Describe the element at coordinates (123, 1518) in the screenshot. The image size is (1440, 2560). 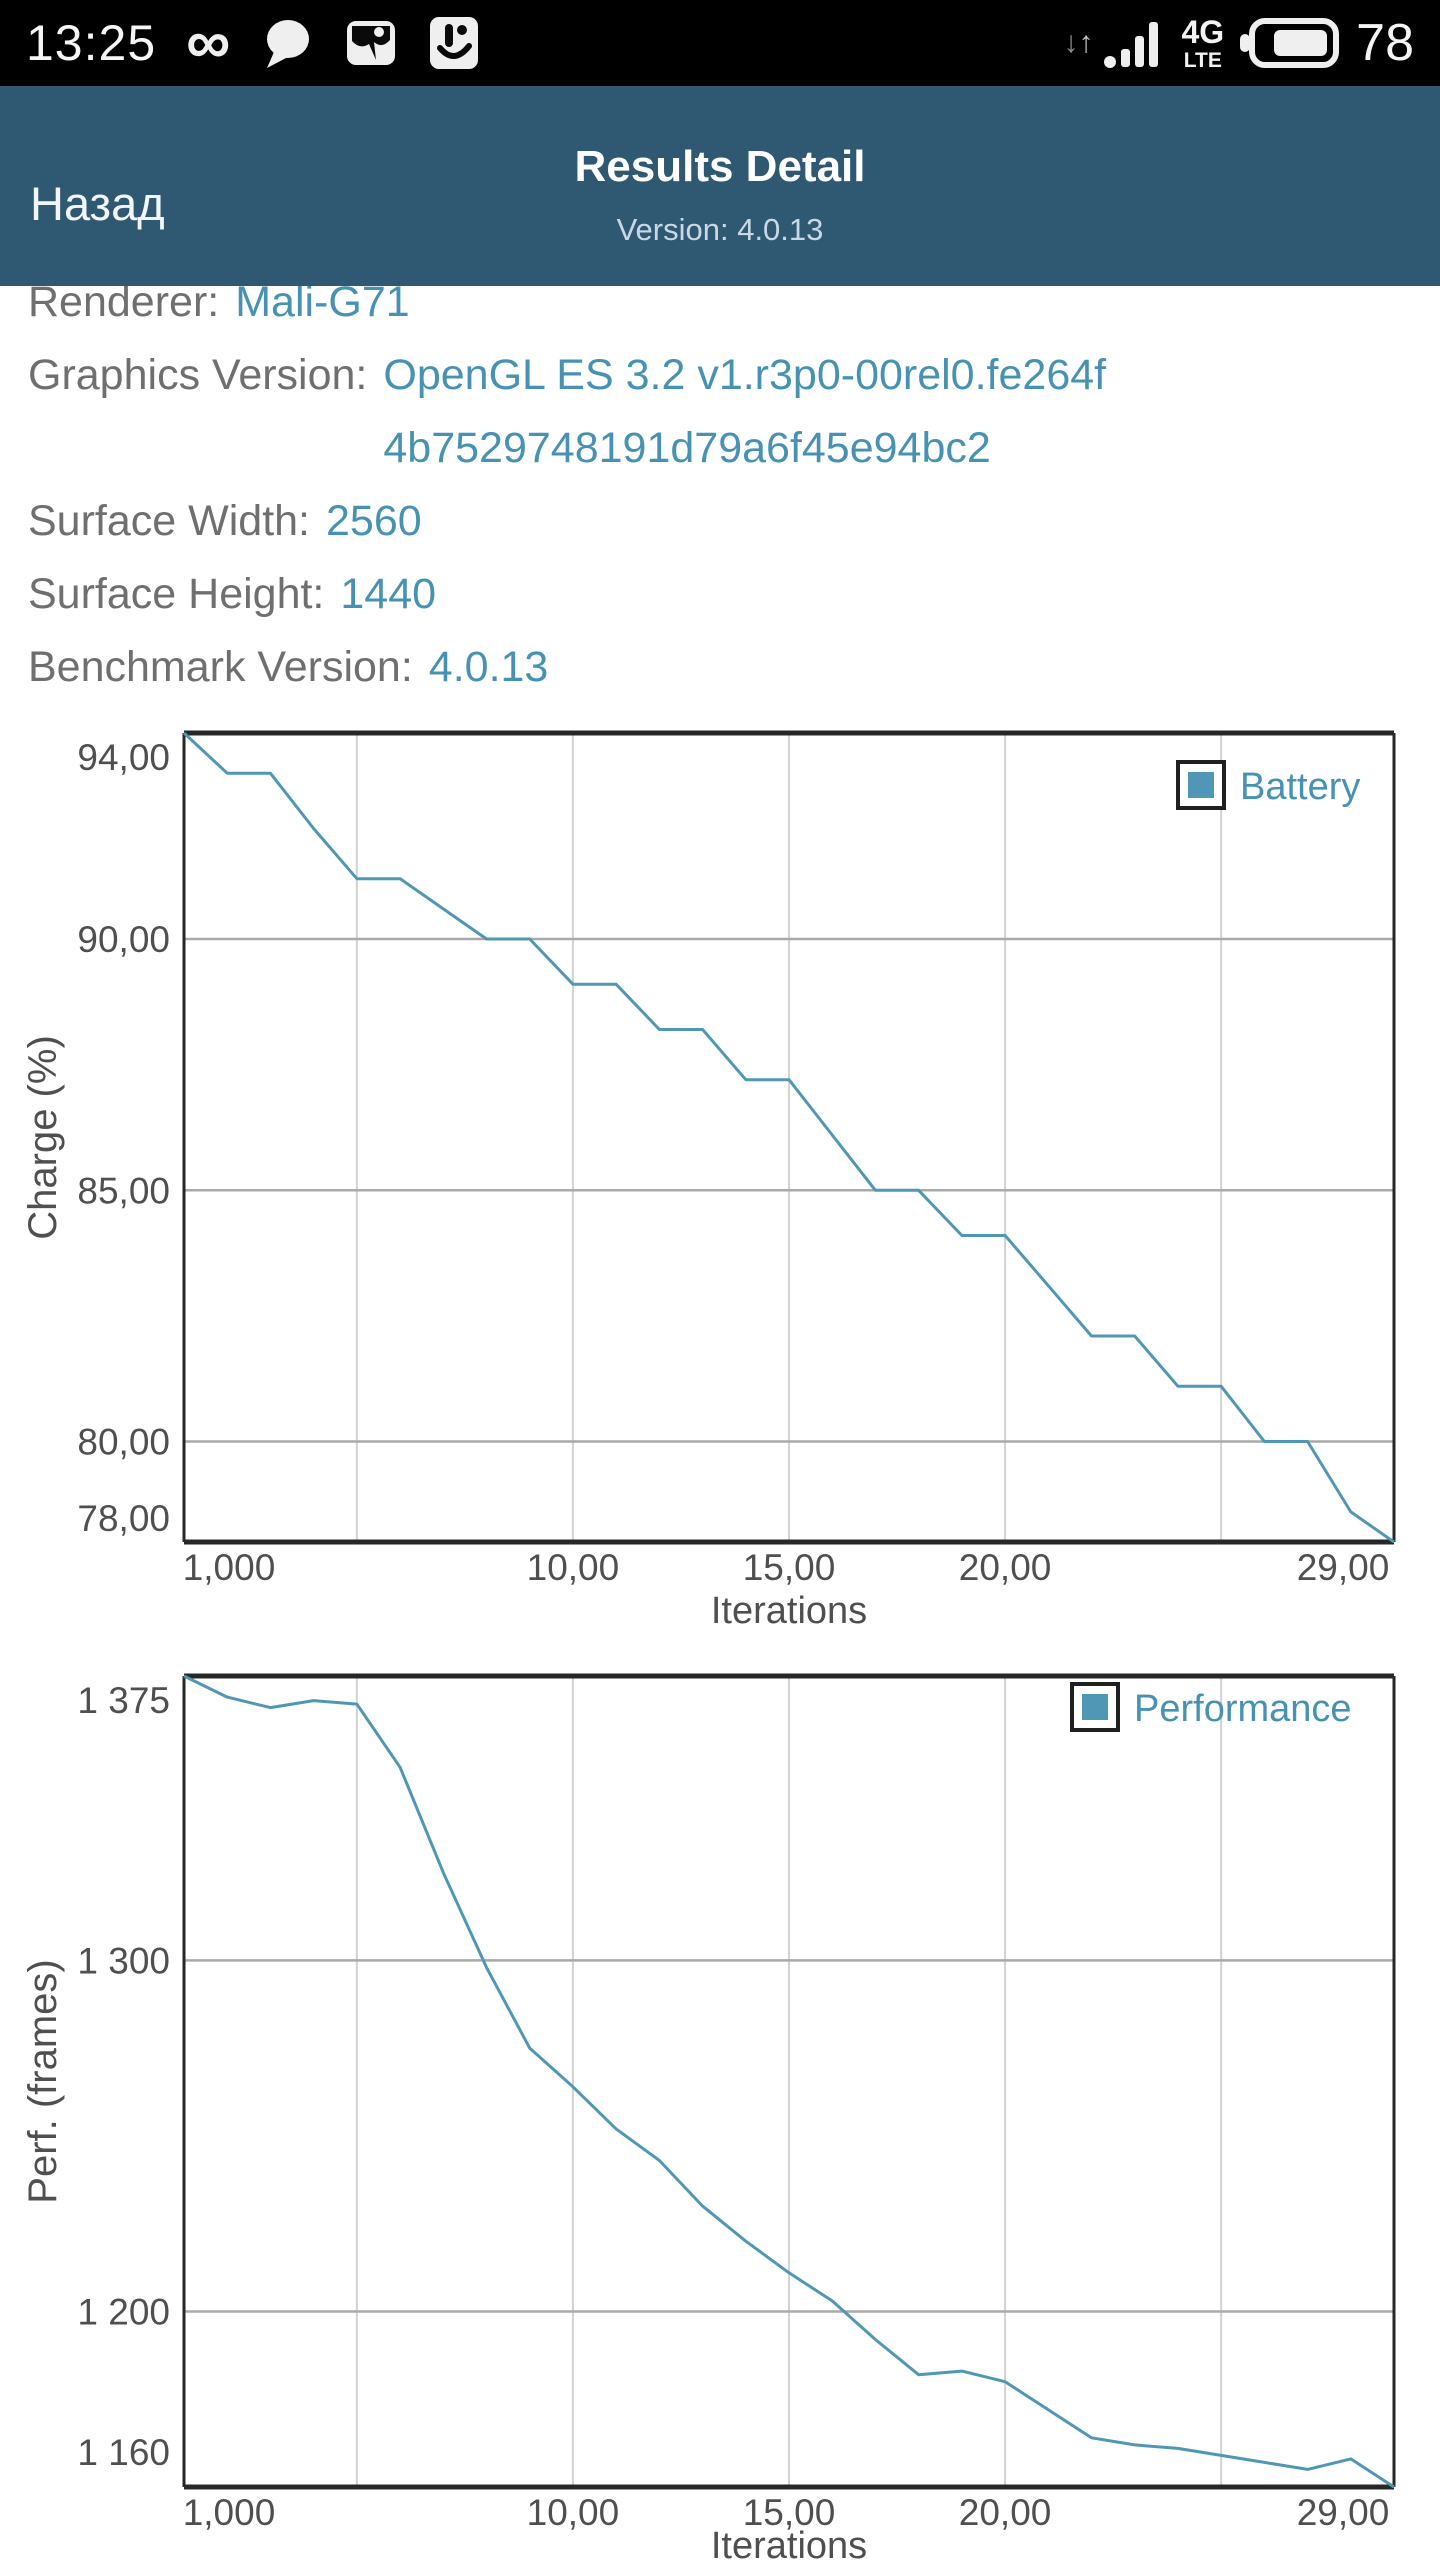
I see `svg-text: 78,00` at that location.